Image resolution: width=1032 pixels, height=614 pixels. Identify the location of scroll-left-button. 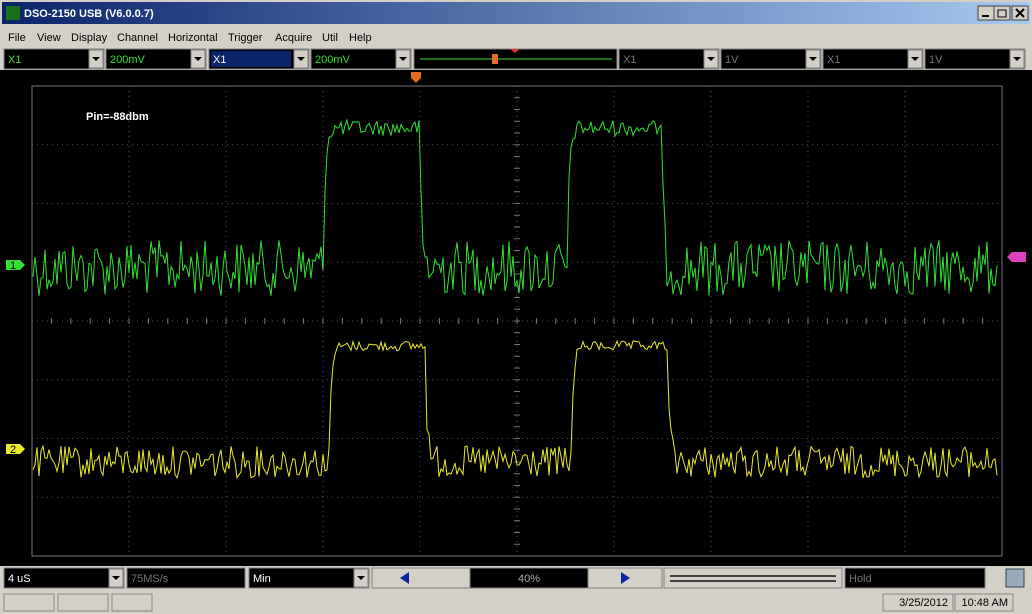
(421, 578).